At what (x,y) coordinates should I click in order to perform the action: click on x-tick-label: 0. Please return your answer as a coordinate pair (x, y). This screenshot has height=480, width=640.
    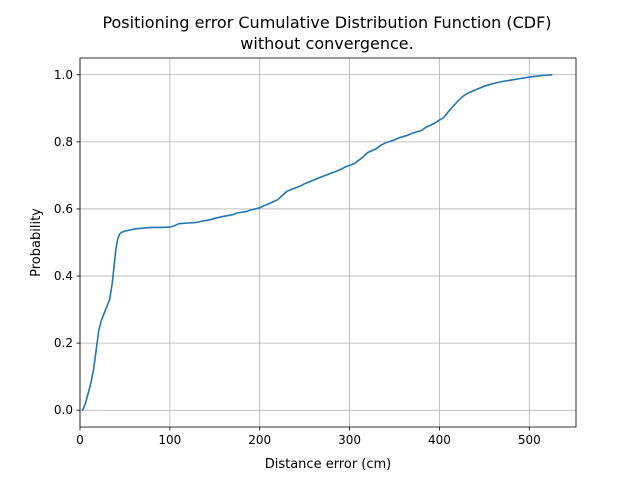
    Looking at the image, I should click on (80, 440).